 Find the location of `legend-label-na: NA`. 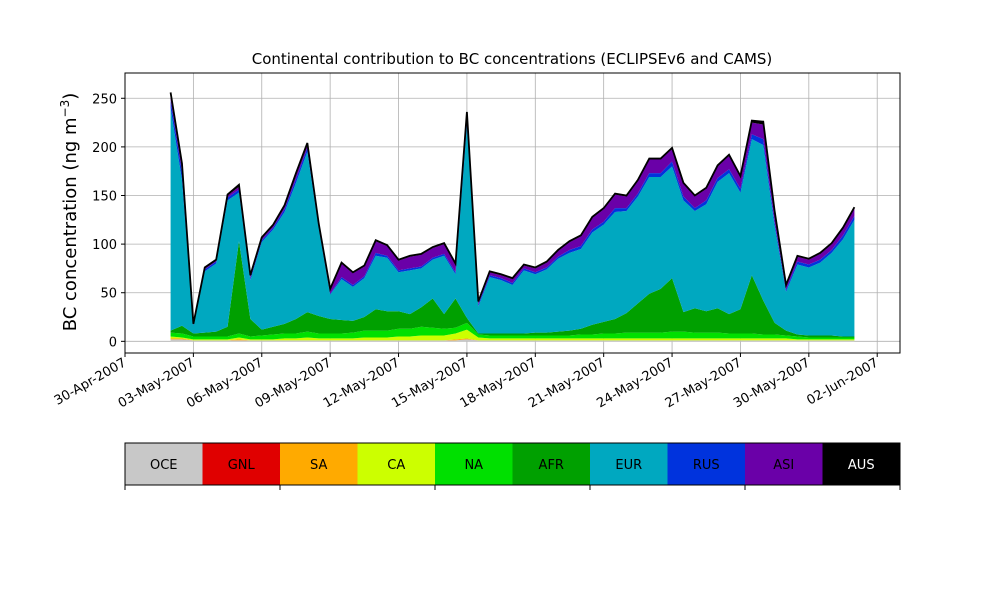

legend-label-na: NA is located at coordinates (473, 465).